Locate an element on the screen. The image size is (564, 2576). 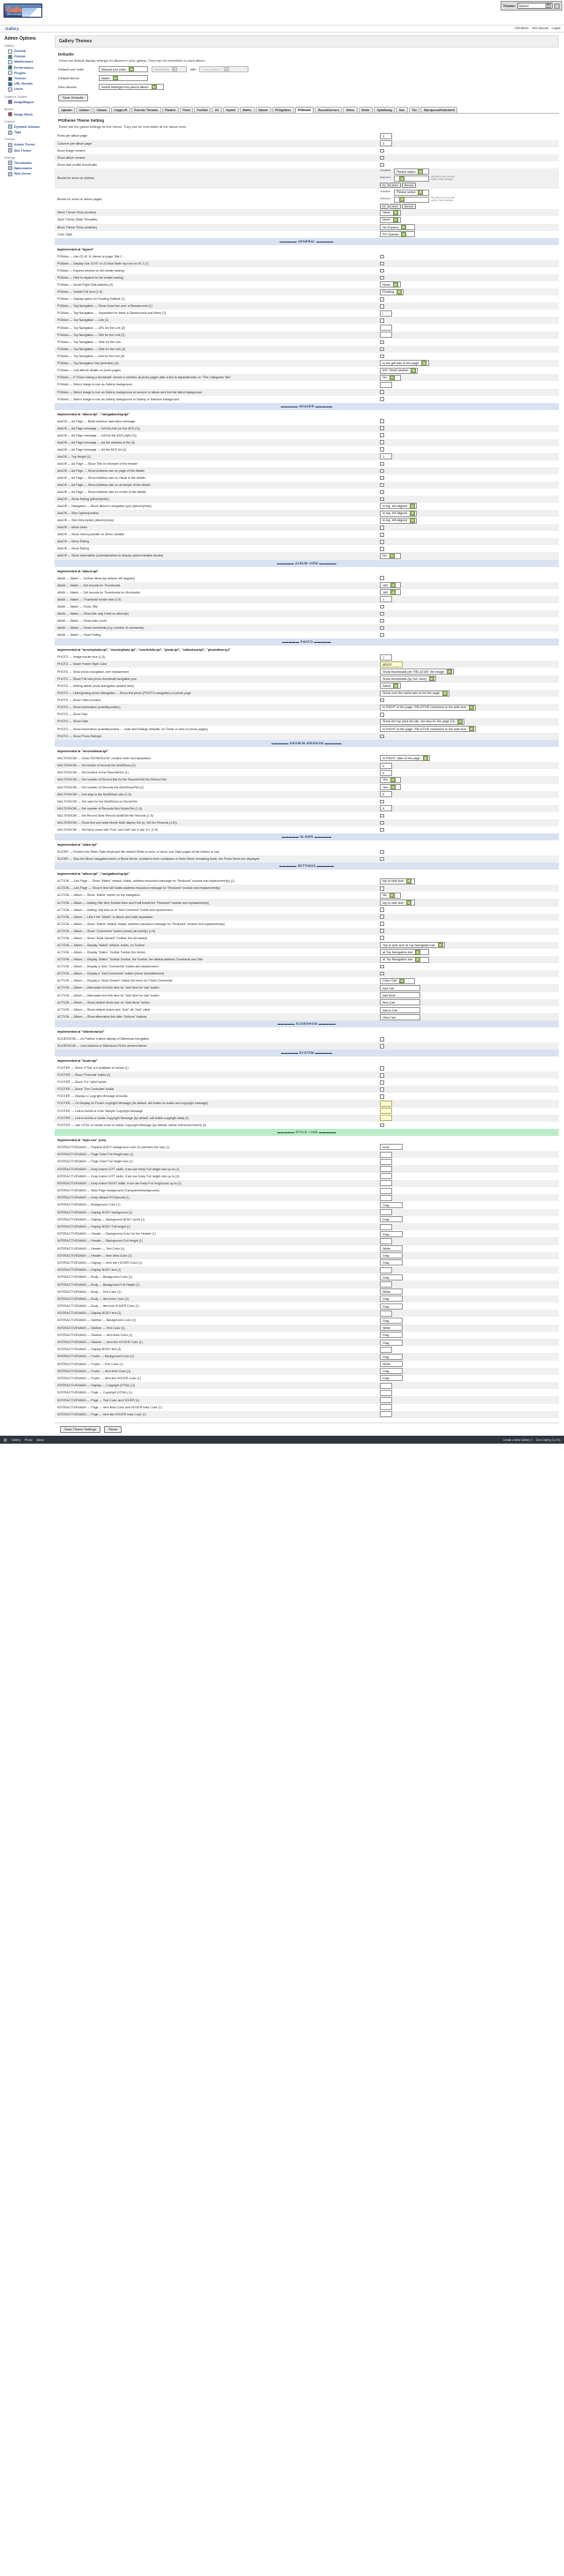
remove-button: Remove is located at coordinates (409, 206).